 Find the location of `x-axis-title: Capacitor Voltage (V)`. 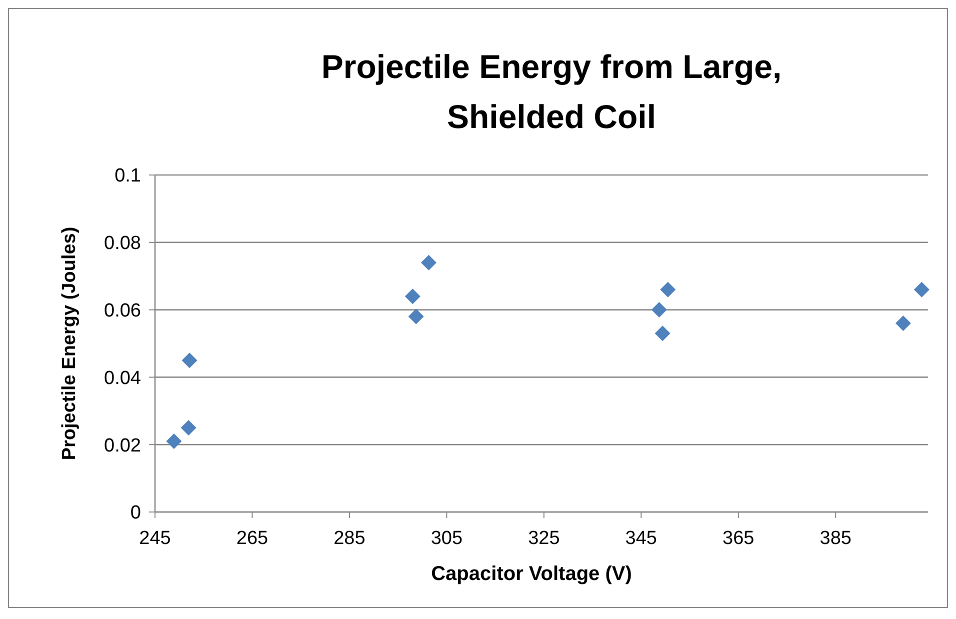

x-axis-title: Capacitor Voltage (V) is located at coordinates (531, 574).